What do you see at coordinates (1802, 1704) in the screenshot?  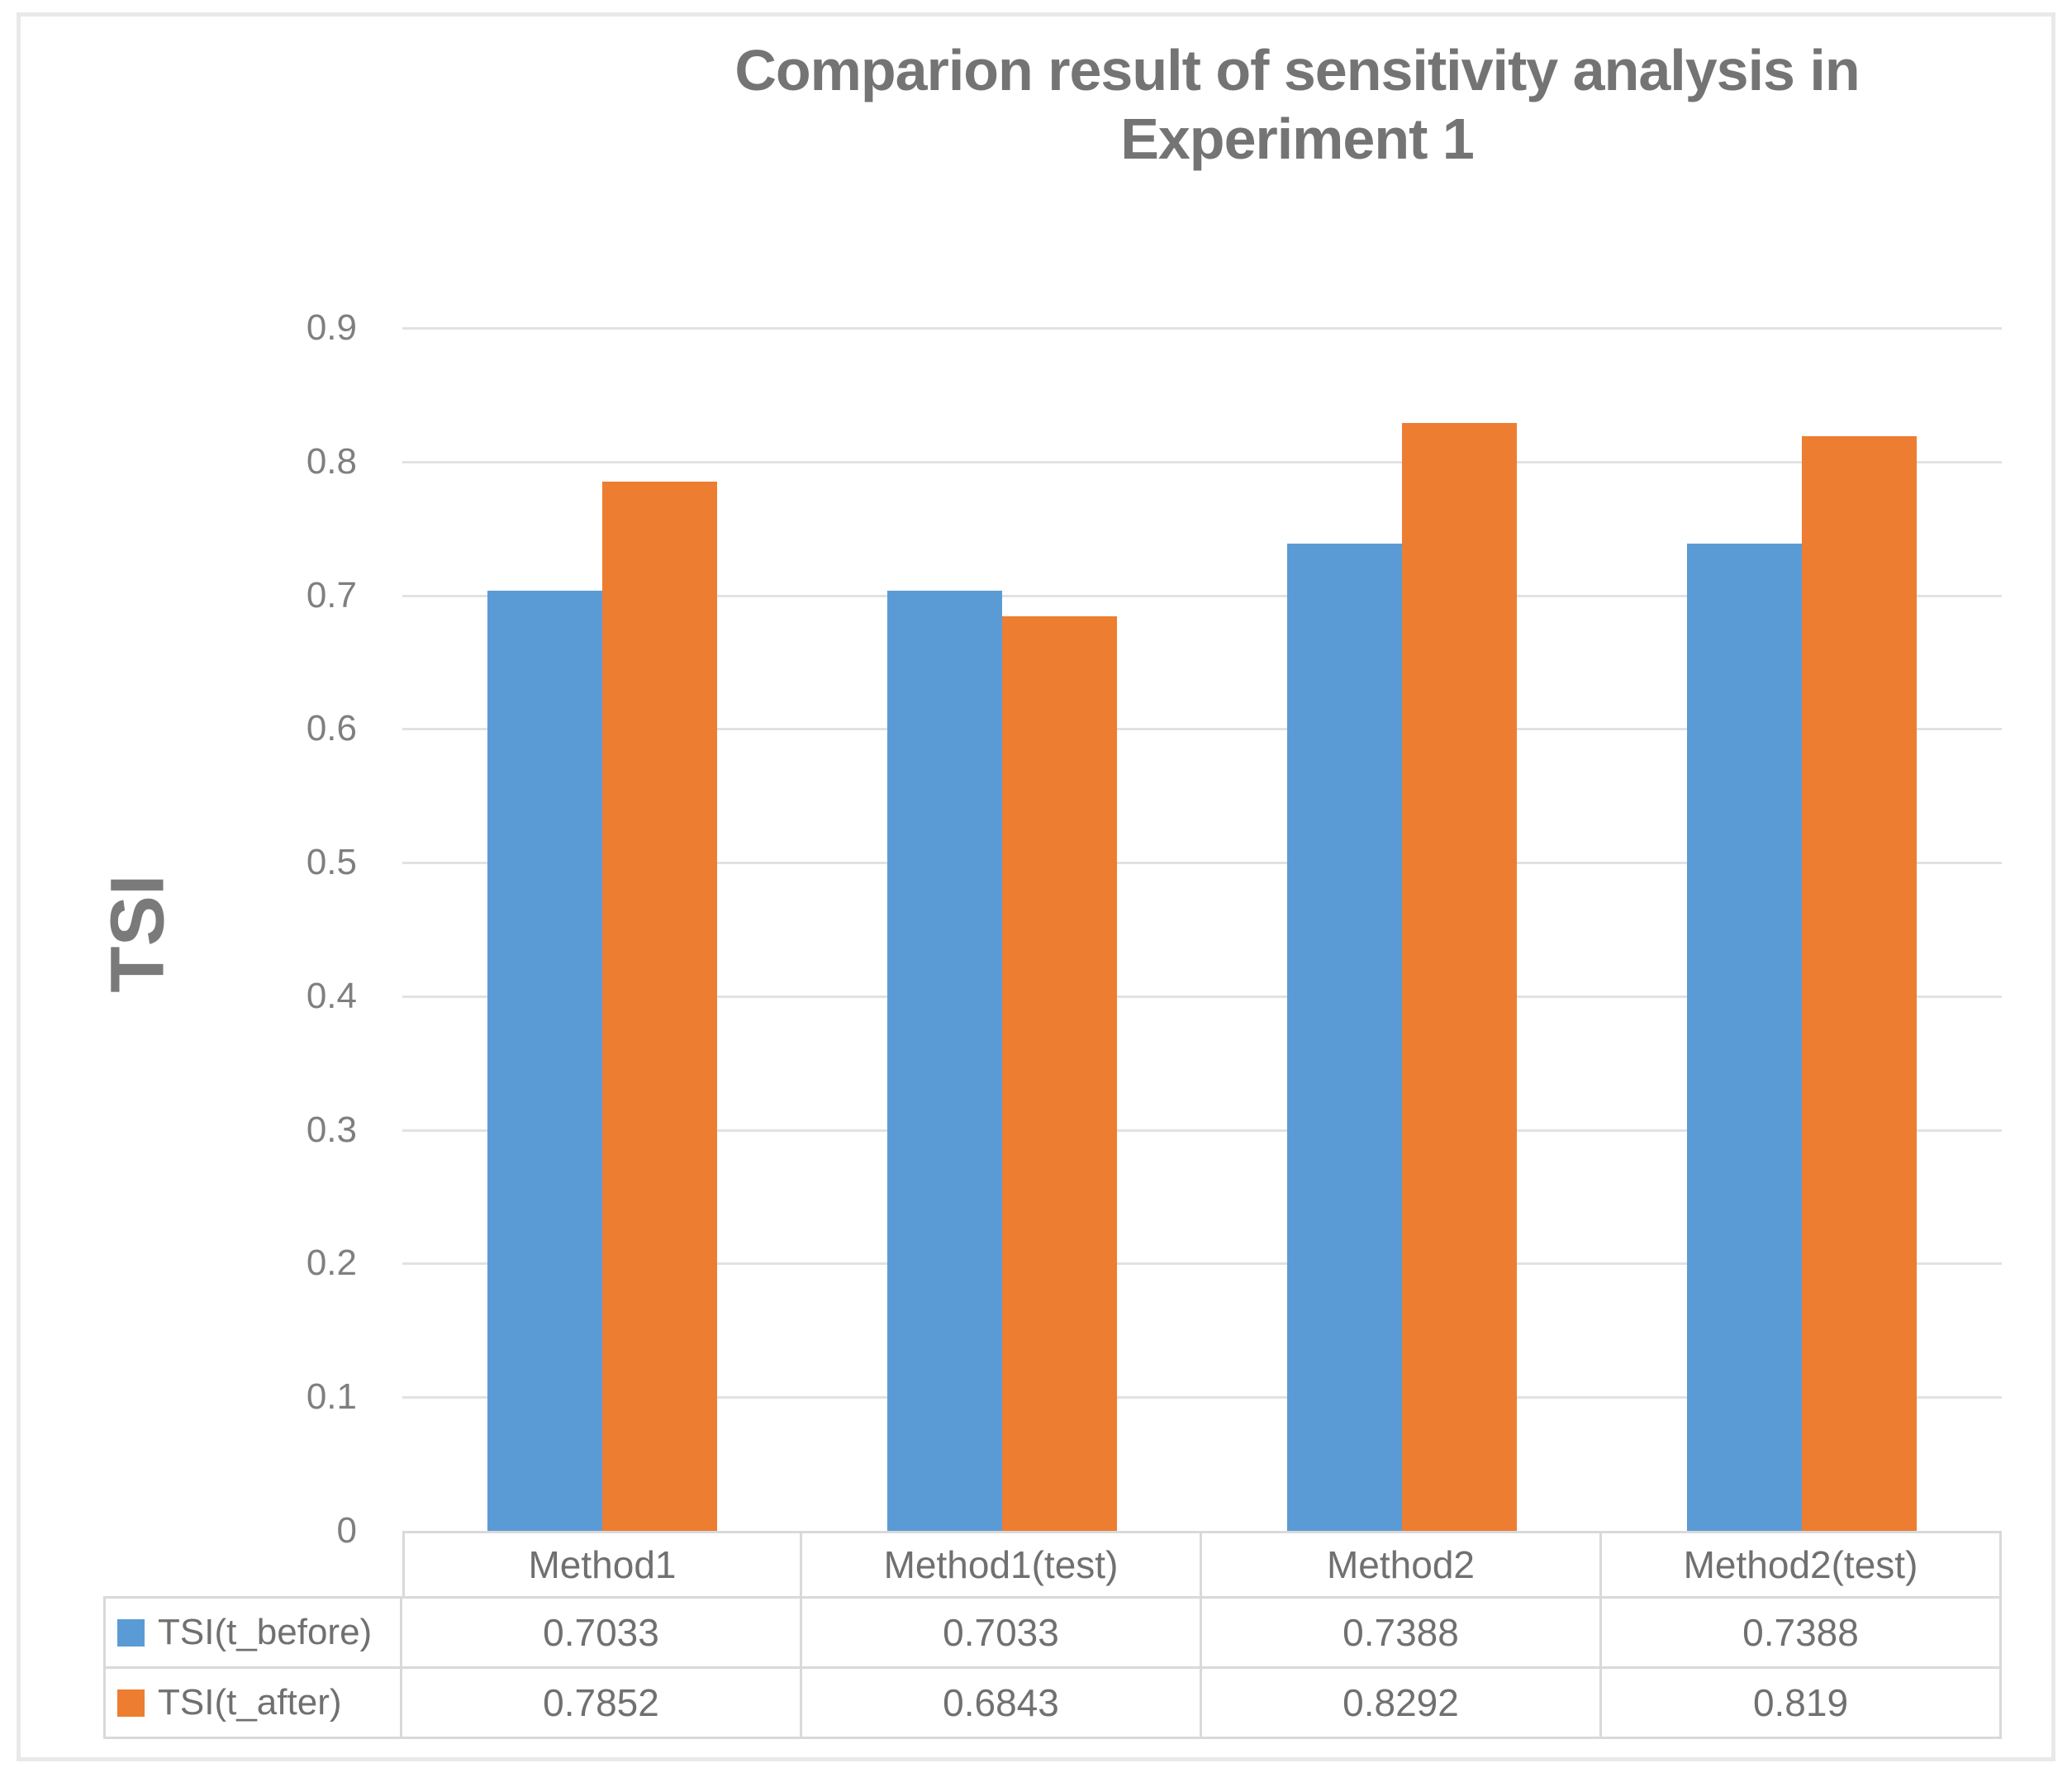 I see `value-cell-TSI(t_after)-Method2(test): 0.819` at bounding box center [1802, 1704].